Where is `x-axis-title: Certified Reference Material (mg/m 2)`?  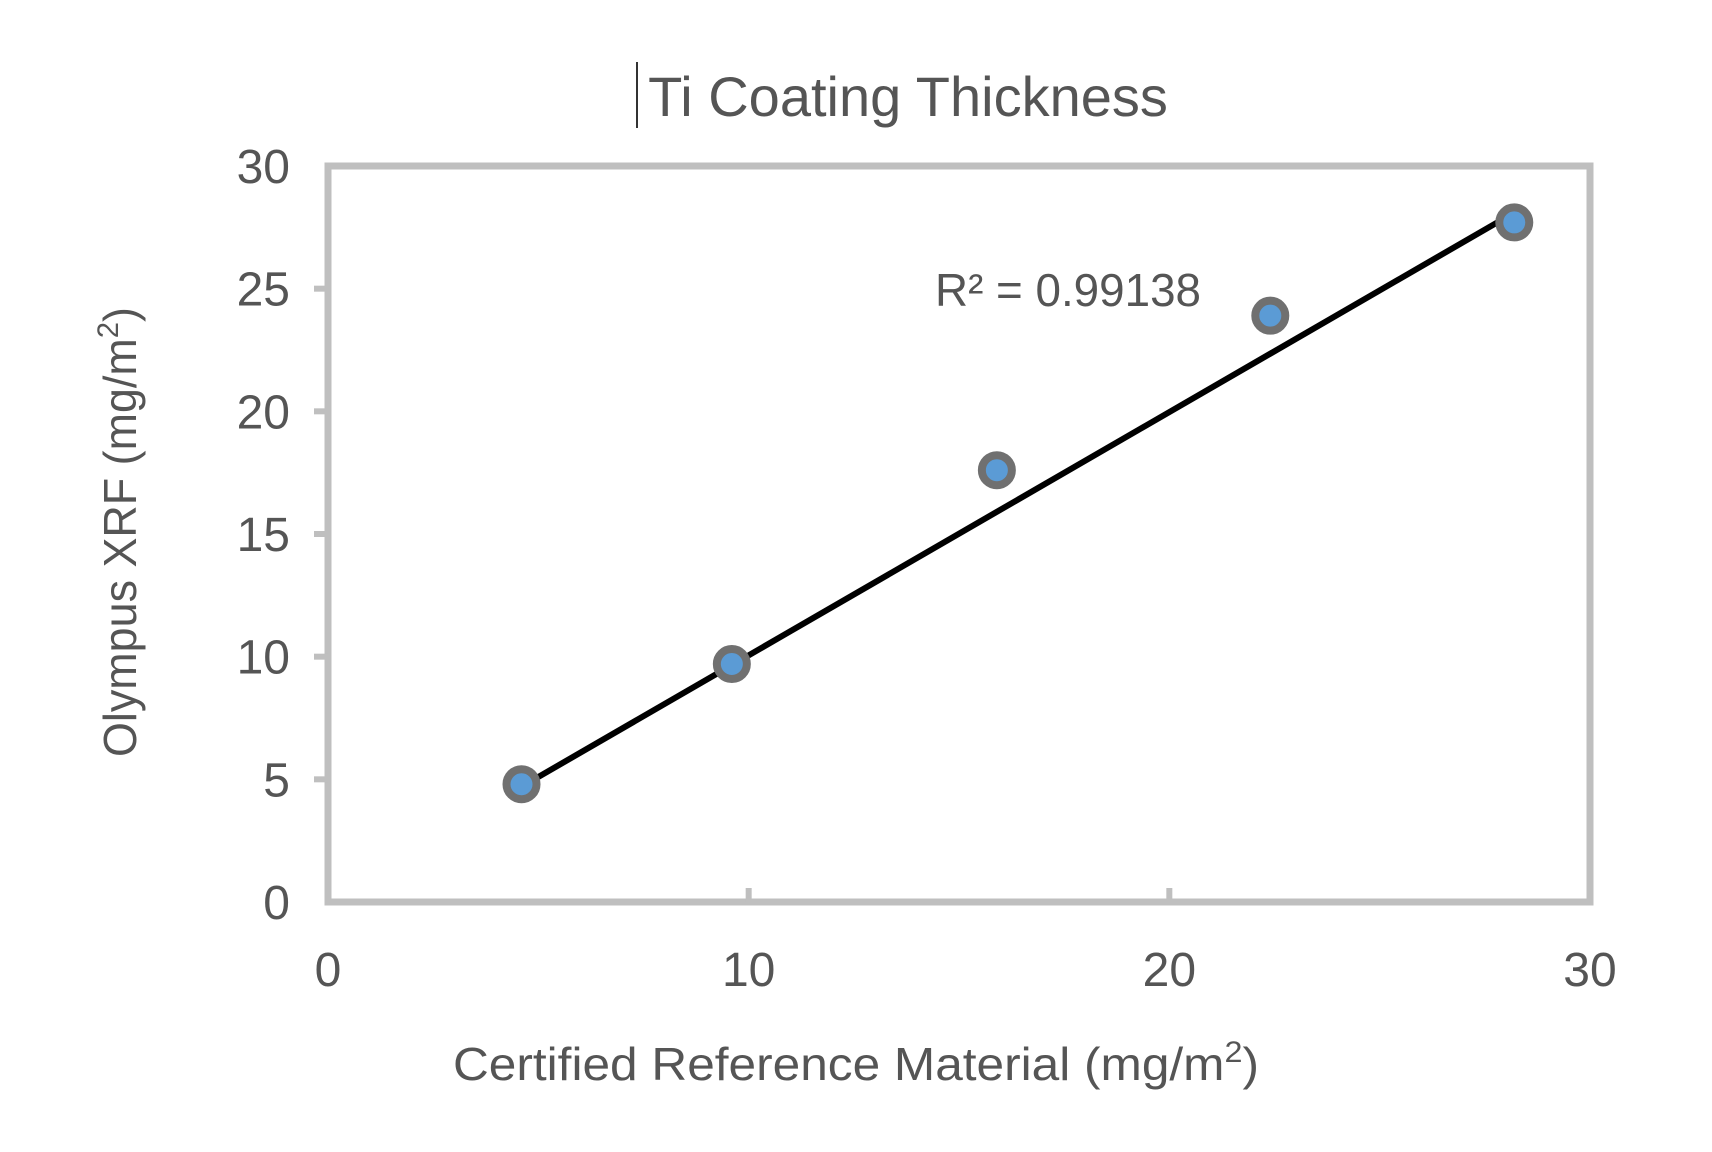
x-axis-title: Certified Reference Material (mg/m 2) is located at coordinates (856, 1063).